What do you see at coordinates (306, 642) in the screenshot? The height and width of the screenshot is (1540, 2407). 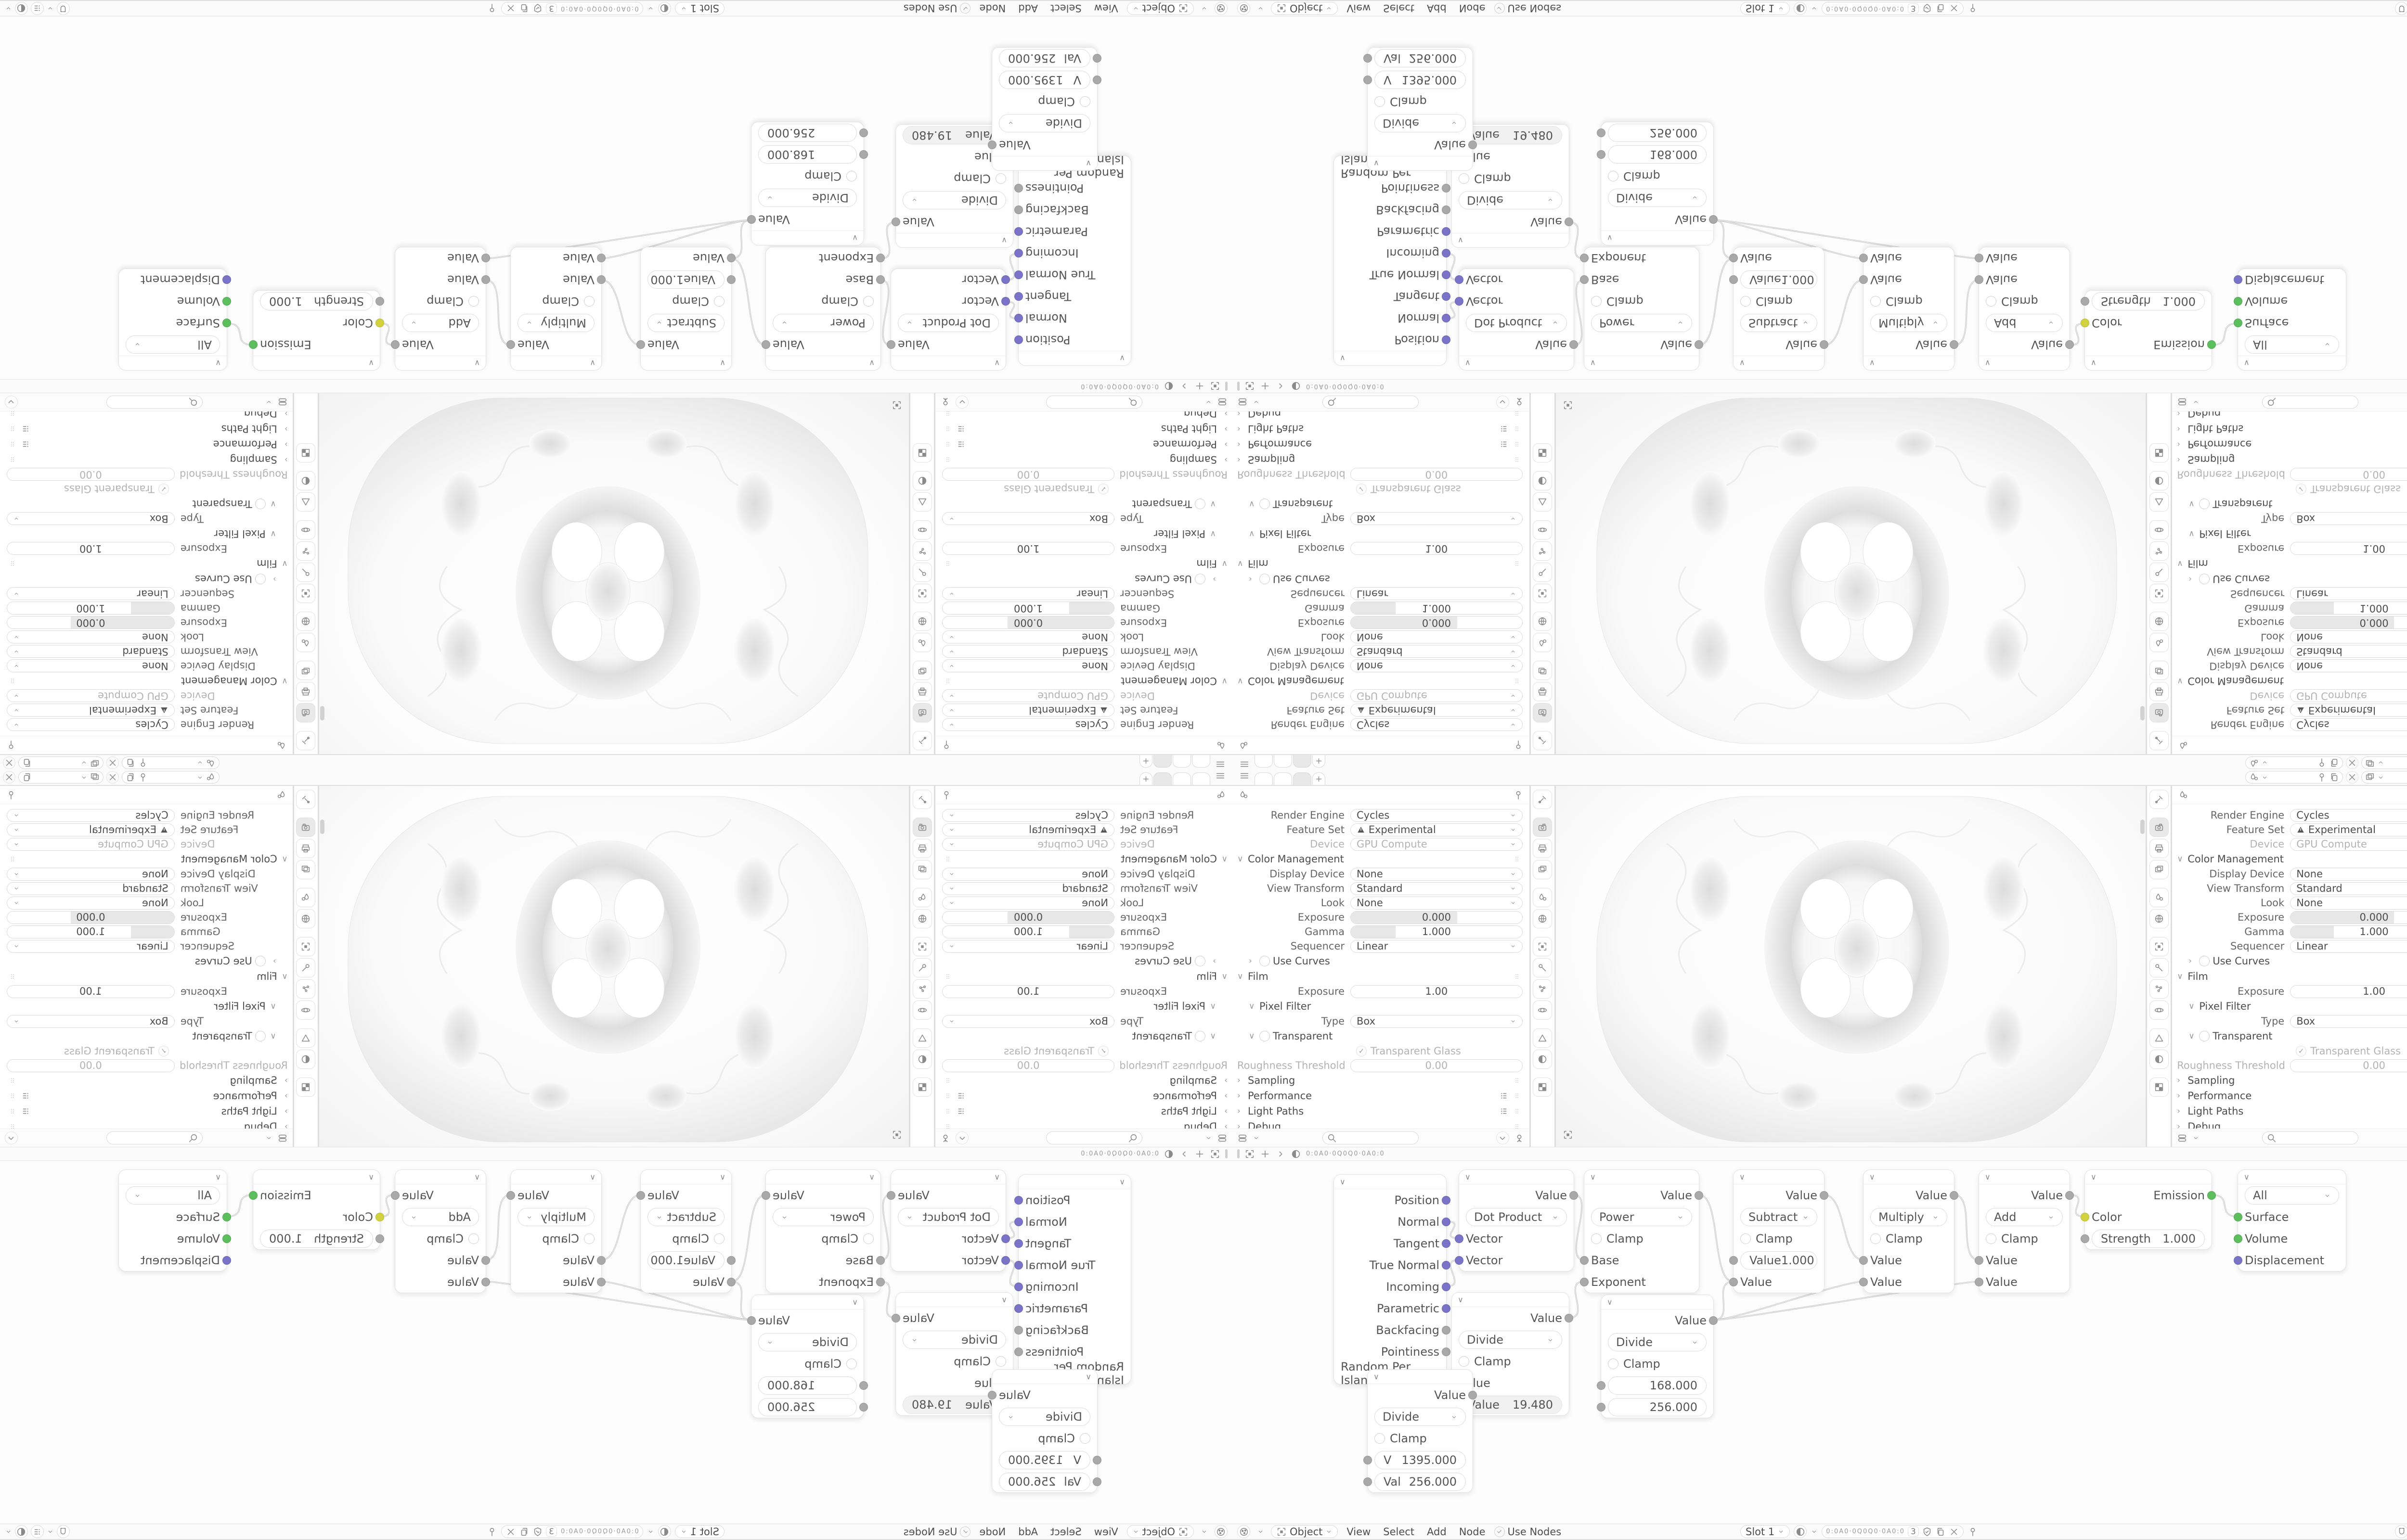 I see `properties-tab-droplet` at bounding box center [306, 642].